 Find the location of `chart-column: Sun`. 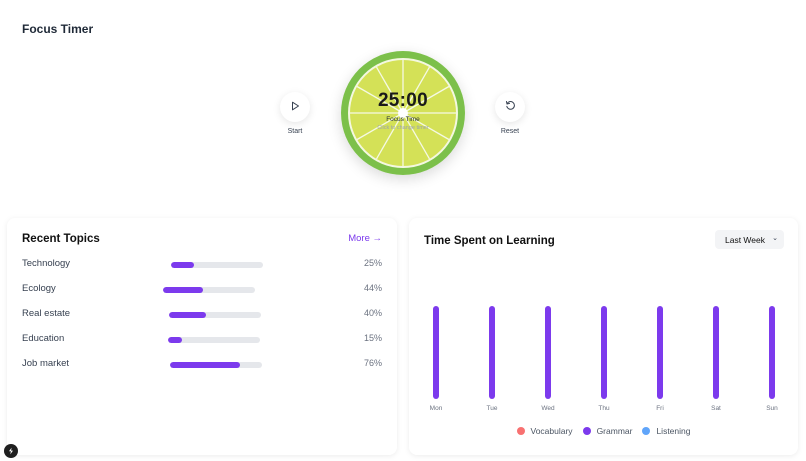

chart-column: Sun is located at coordinates (772, 359).